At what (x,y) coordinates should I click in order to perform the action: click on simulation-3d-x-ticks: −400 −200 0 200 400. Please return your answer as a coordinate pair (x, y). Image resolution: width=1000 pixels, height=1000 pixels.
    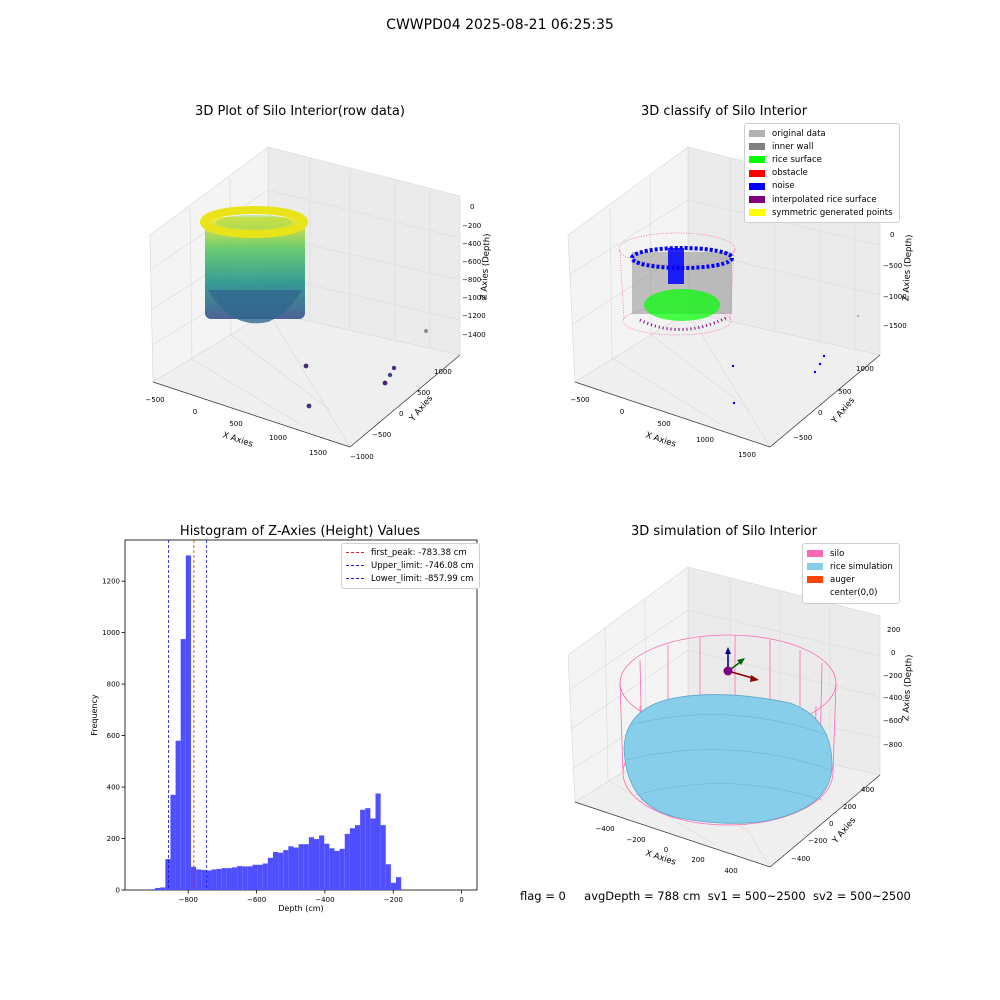
    Looking at the image, I should click on (666, 850).